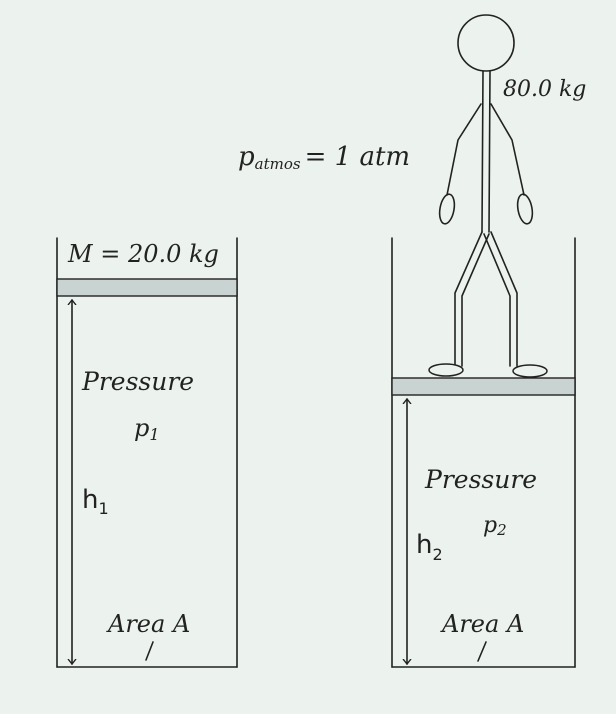 The height and width of the screenshot is (714, 616). I want to click on figure-left-arm, so click(464, 149).